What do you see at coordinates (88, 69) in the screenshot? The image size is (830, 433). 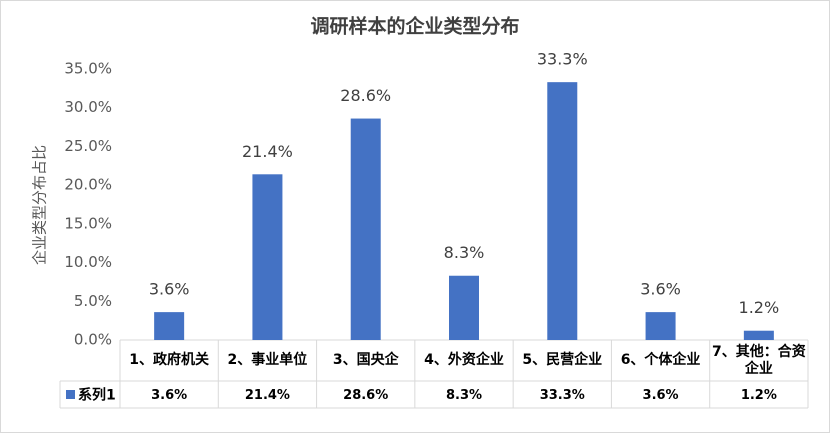 I see `y-tick-label: 35.0%` at bounding box center [88, 69].